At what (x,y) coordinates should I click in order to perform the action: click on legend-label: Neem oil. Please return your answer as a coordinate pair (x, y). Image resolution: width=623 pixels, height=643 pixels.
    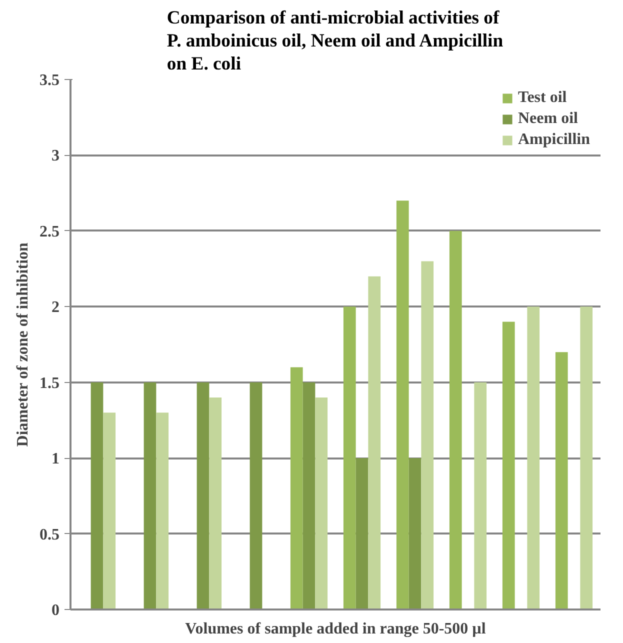
    Looking at the image, I should click on (548, 119).